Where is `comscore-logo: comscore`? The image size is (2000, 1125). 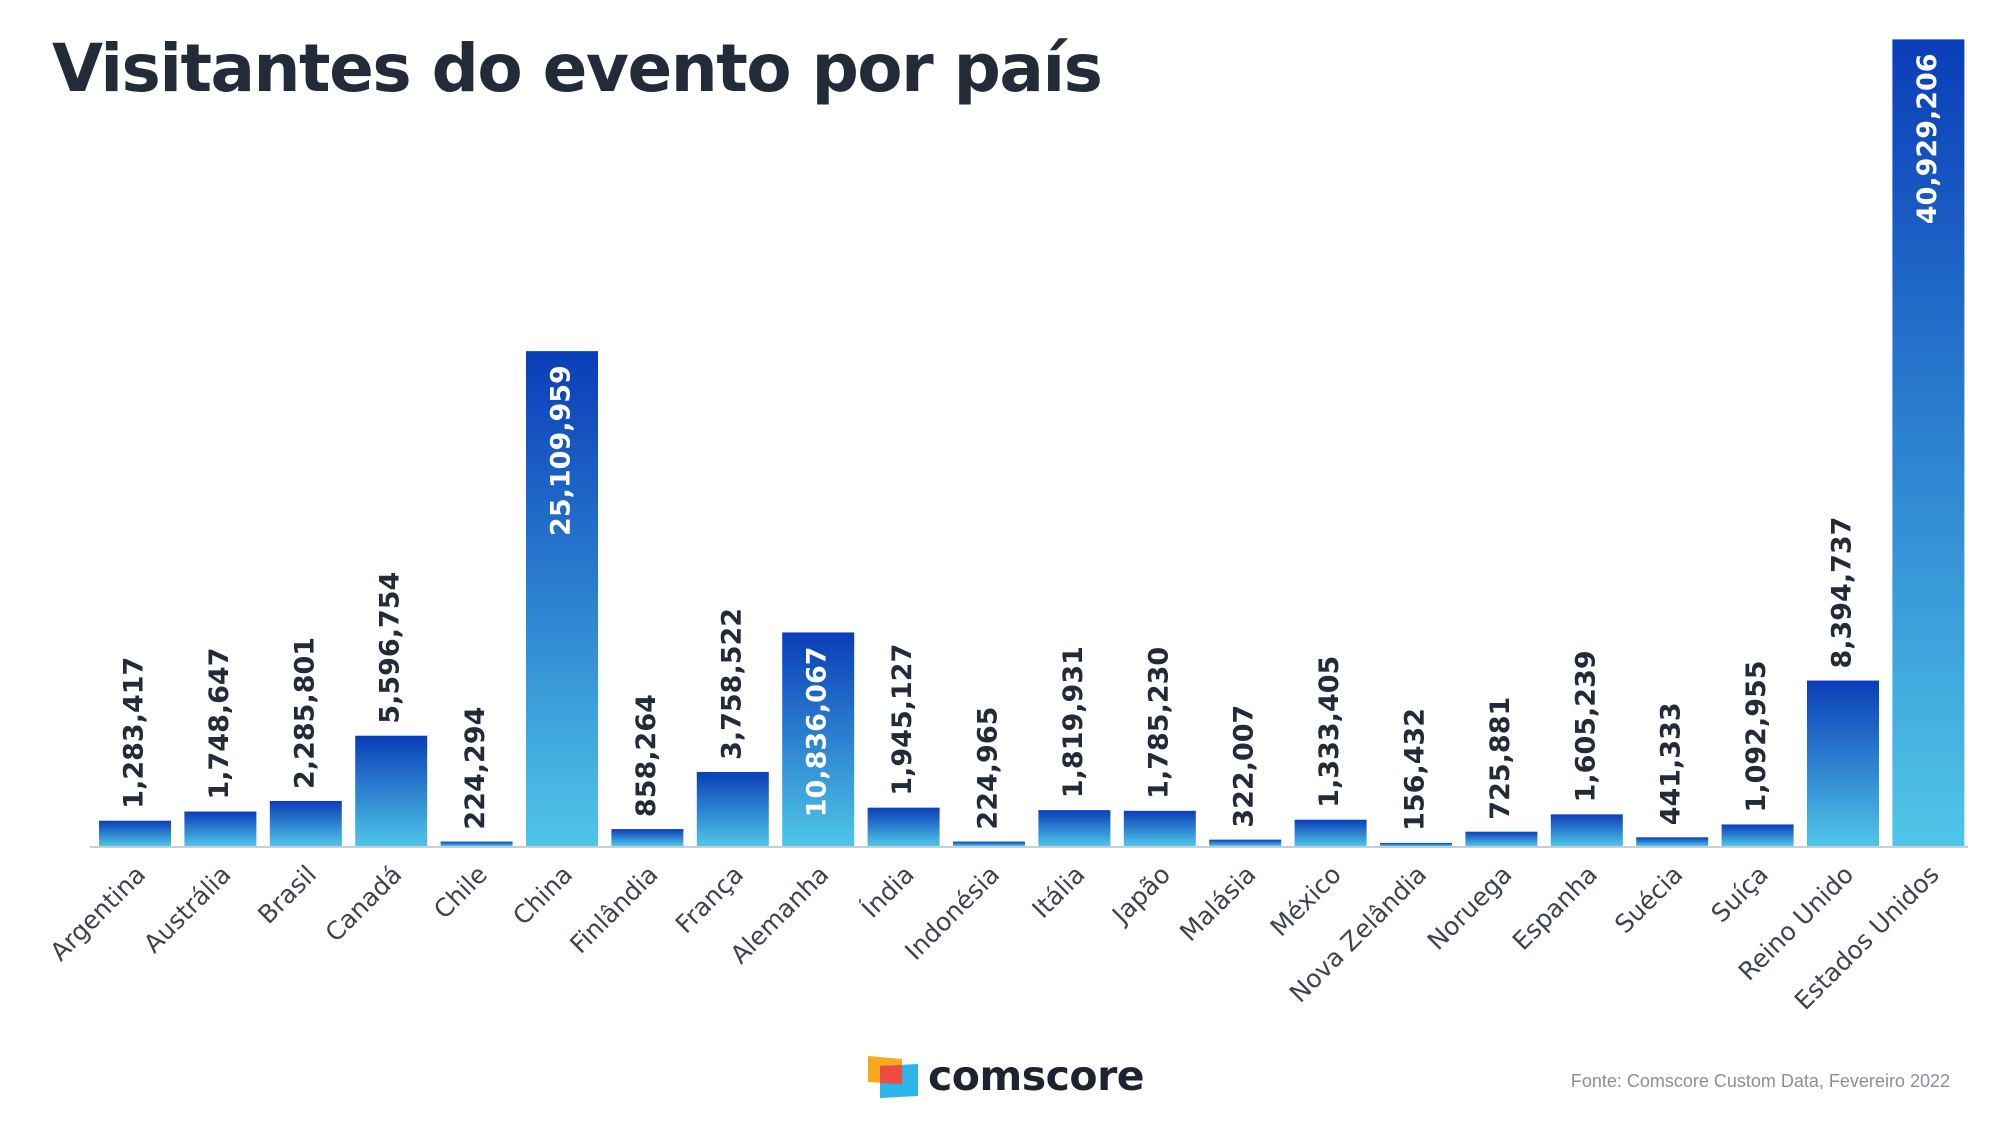 comscore-logo: comscore is located at coordinates (1012, 1077).